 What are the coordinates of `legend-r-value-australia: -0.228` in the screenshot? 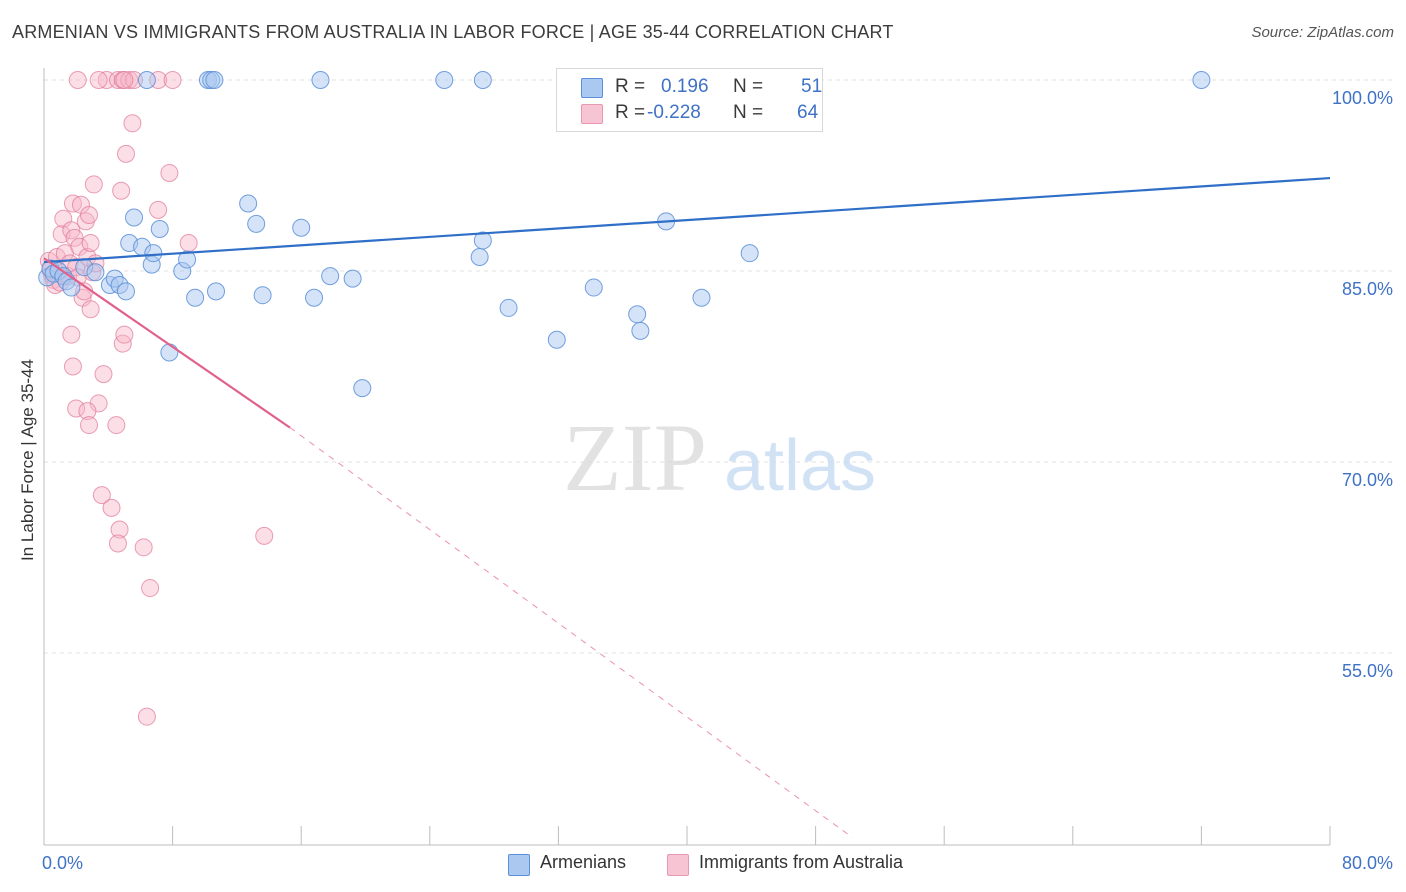 It's located at (674, 112).